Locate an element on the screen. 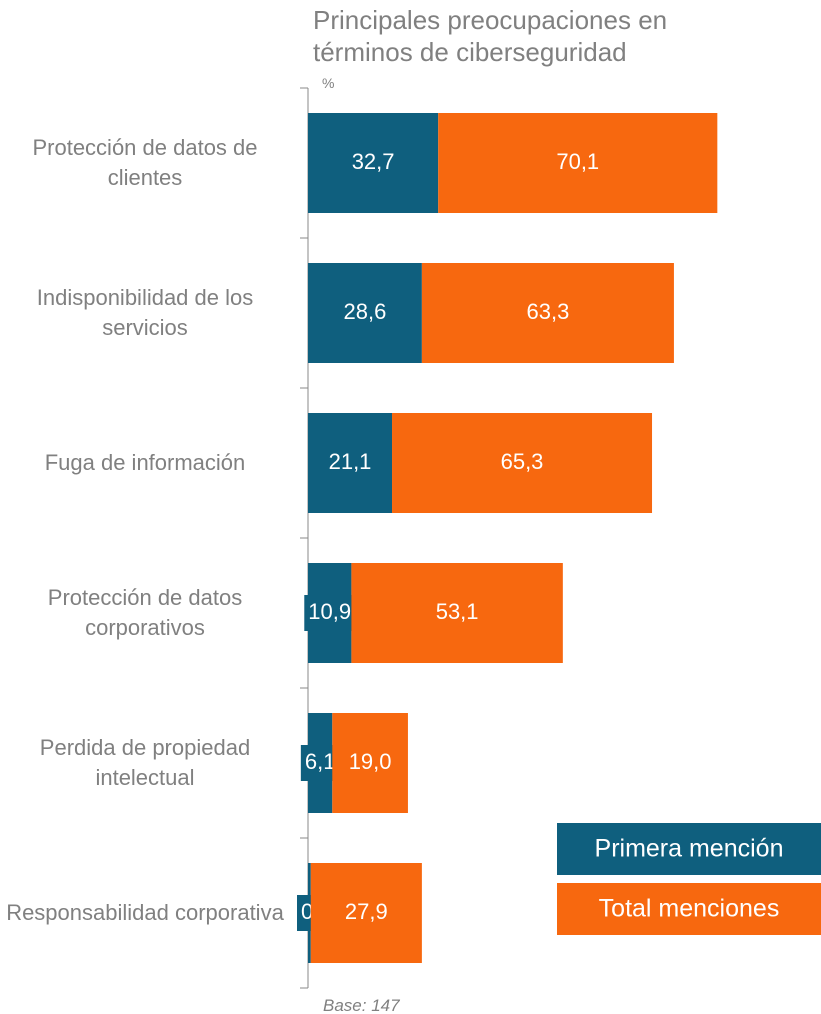 The image size is (821, 1014). data-label: 53,1 is located at coordinates (457, 611).